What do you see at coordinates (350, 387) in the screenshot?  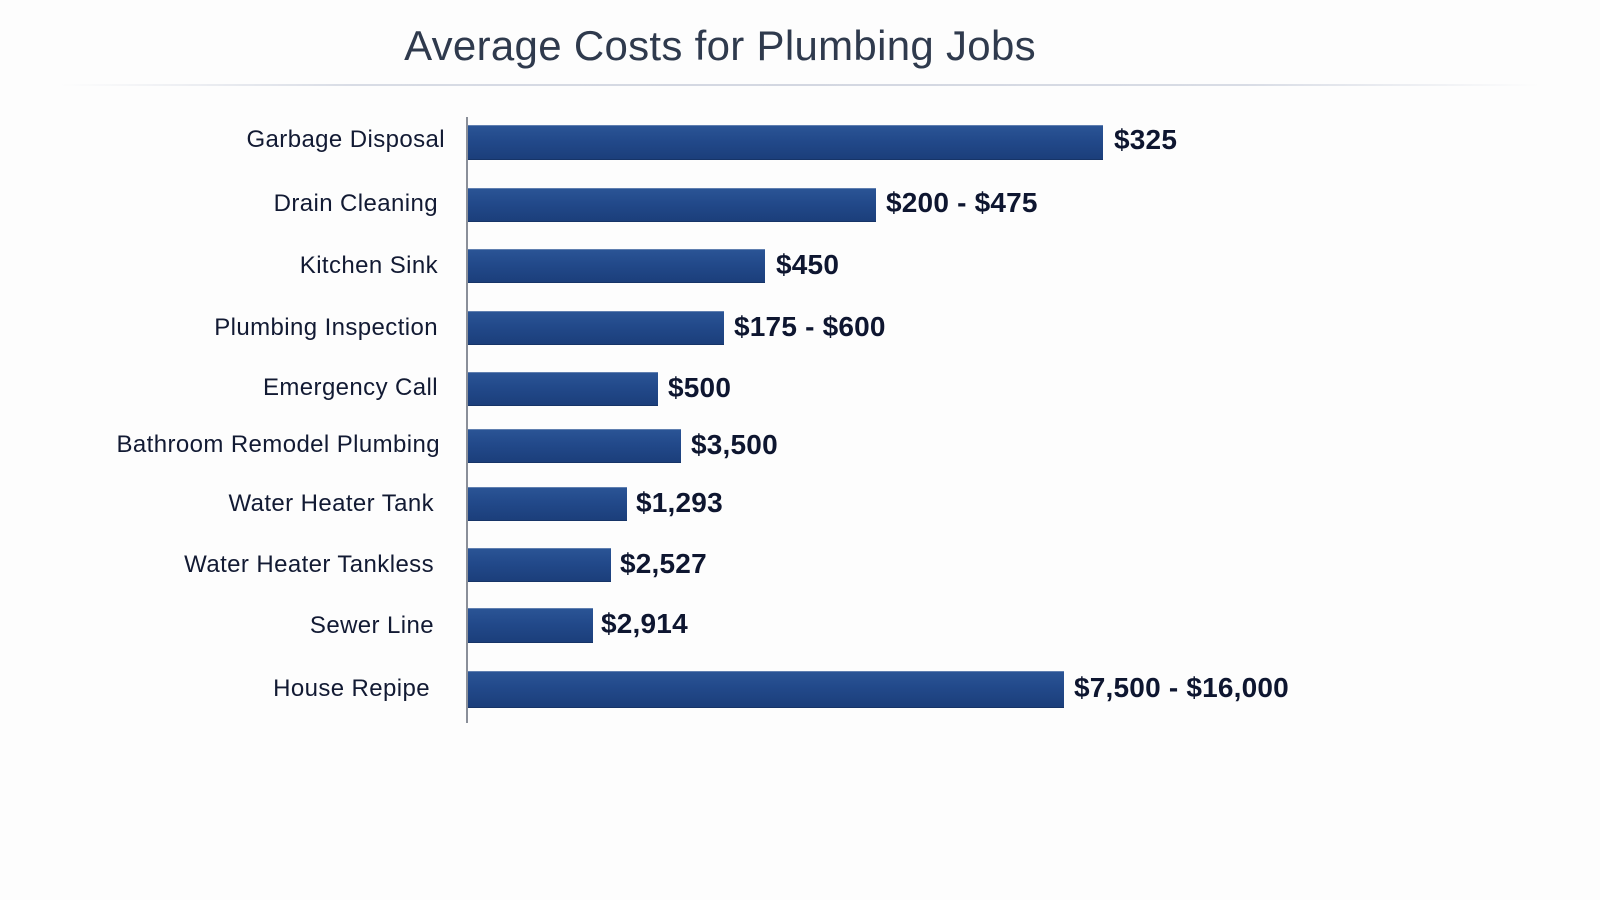 I see `category-label: Emergency Call` at bounding box center [350, 387].